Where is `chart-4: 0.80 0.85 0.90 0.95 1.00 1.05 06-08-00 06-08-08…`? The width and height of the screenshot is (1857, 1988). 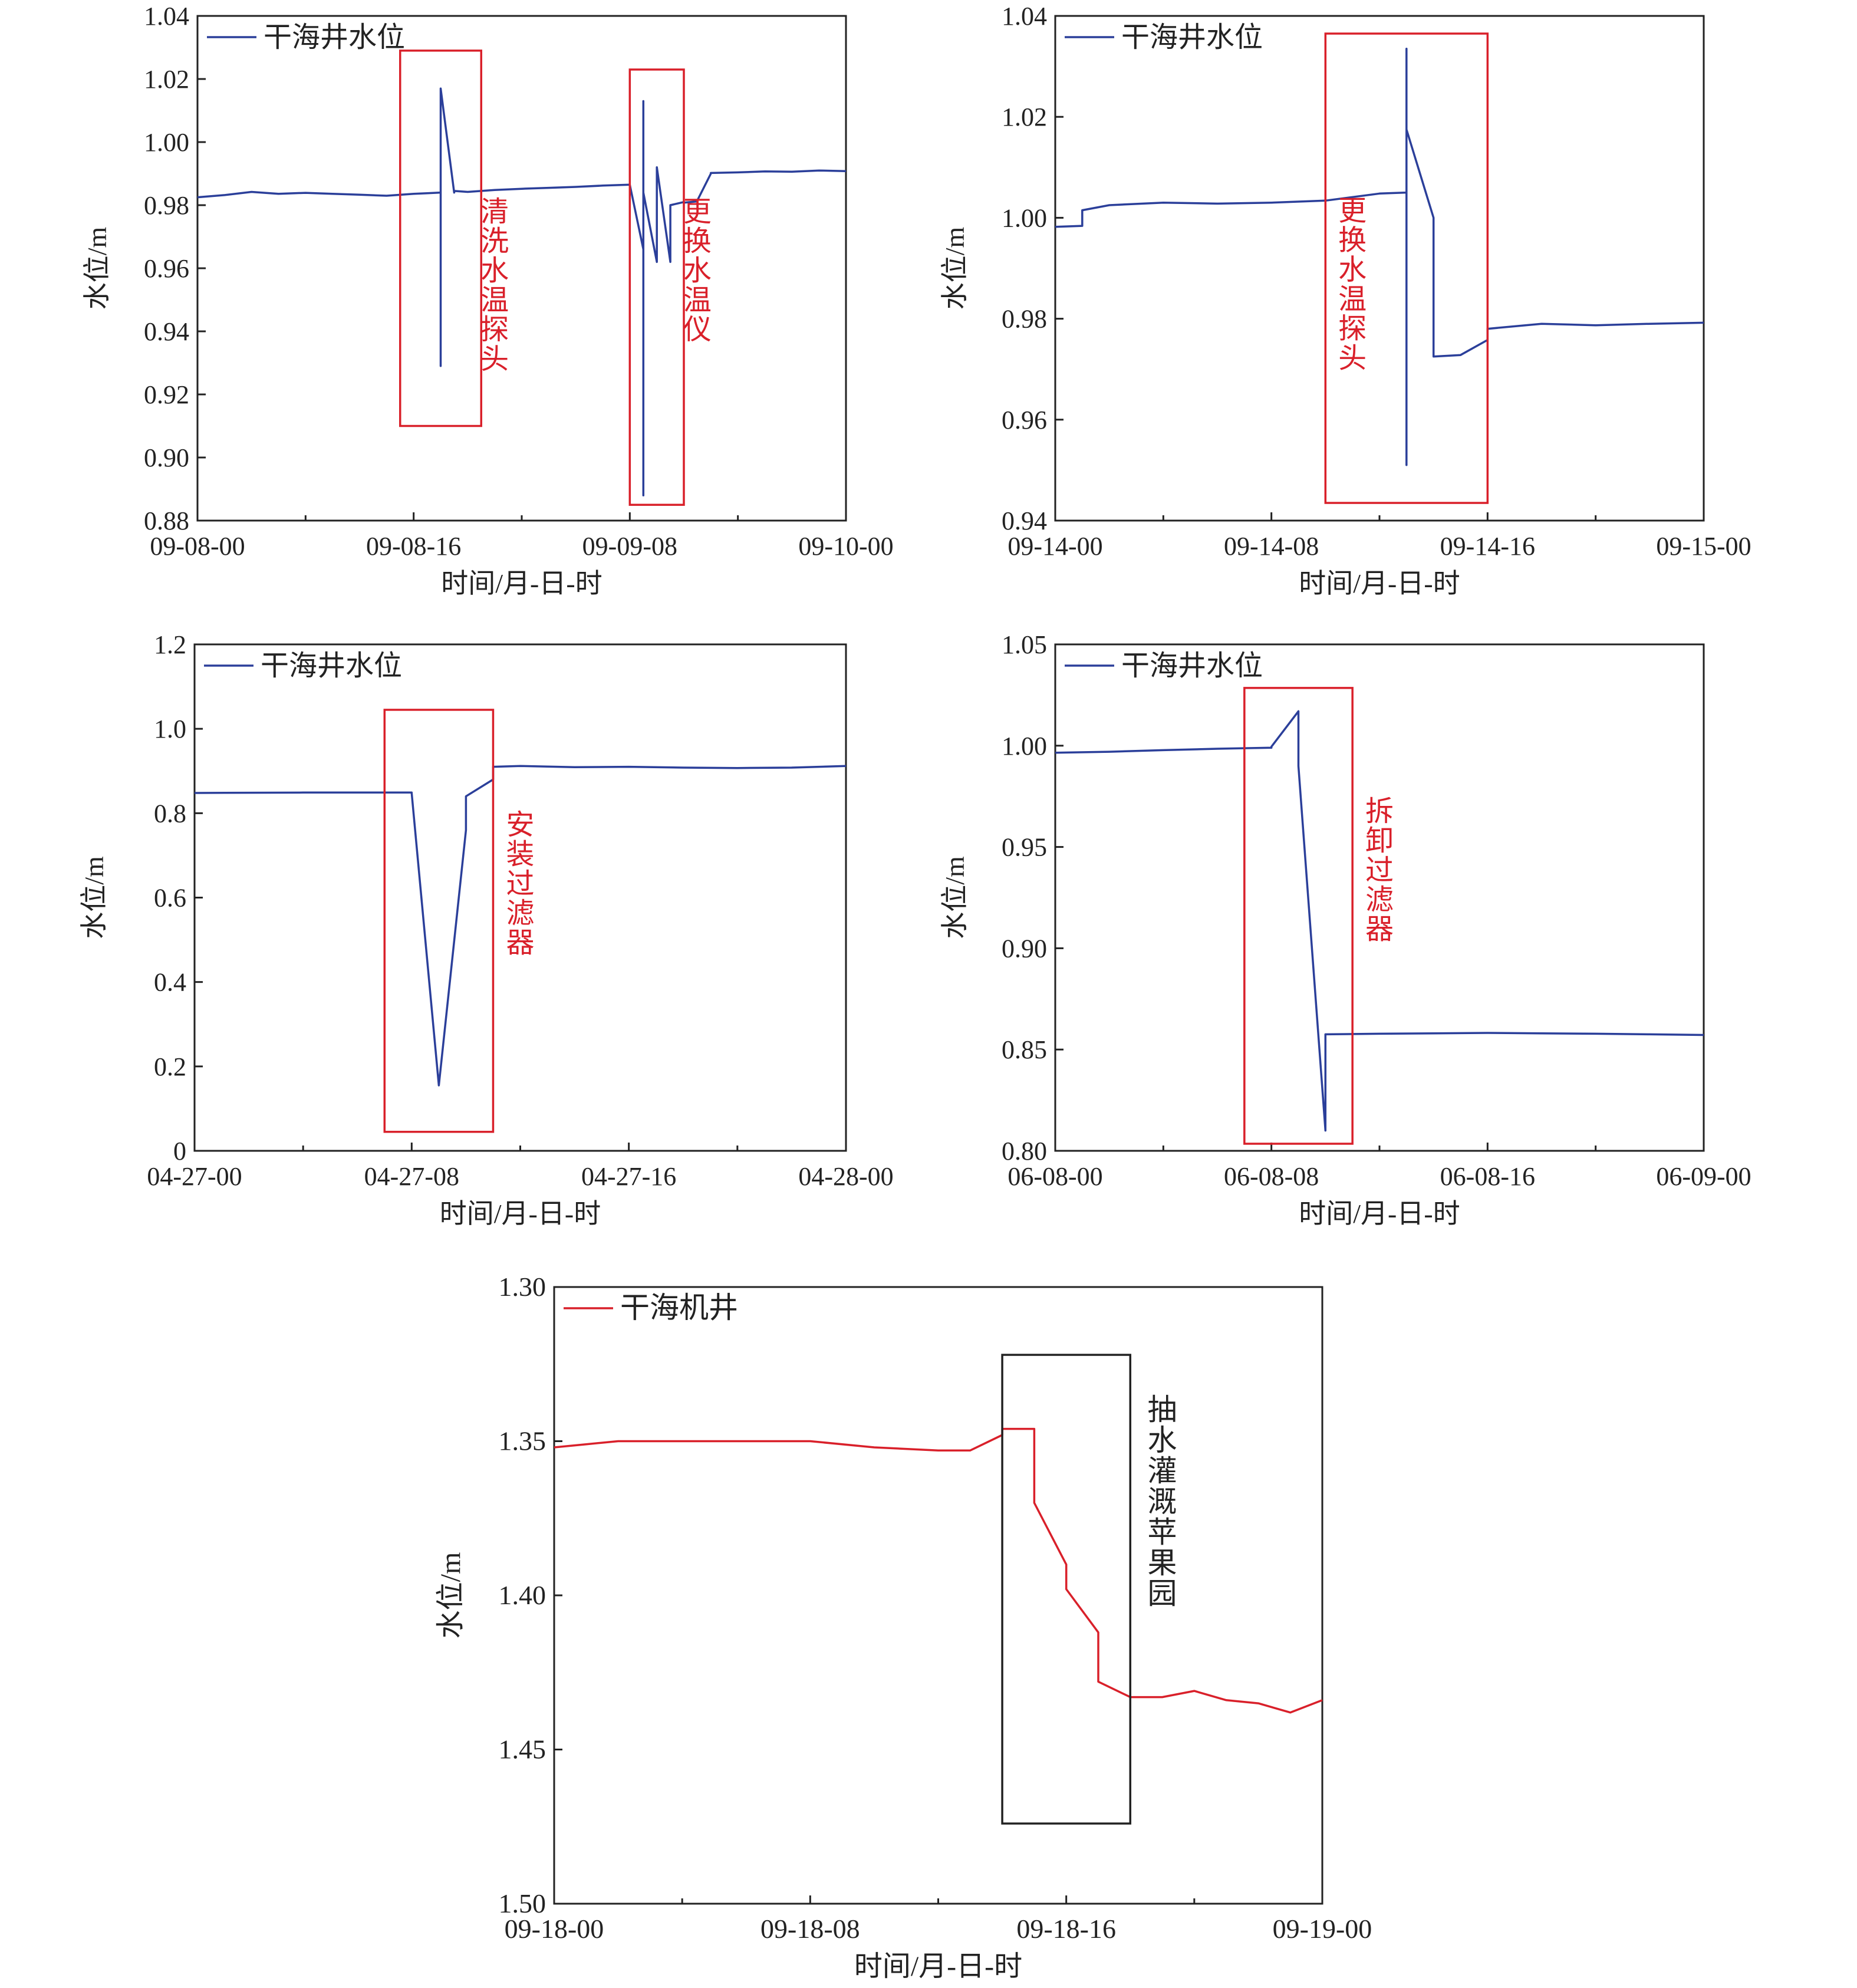
chart-4: 0.80 0.85 0.90 0.95 1.00 1.05 06-08-00 06-08-08… is located at coordinates (1345, 929).